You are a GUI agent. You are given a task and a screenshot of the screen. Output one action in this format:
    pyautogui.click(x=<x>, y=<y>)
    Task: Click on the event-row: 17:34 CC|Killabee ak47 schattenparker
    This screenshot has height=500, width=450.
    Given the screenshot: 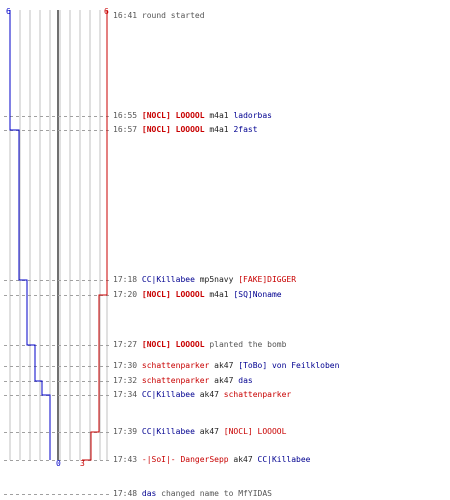 What is the action you would take?
    pyautogui.click(x=202, y=395)
    